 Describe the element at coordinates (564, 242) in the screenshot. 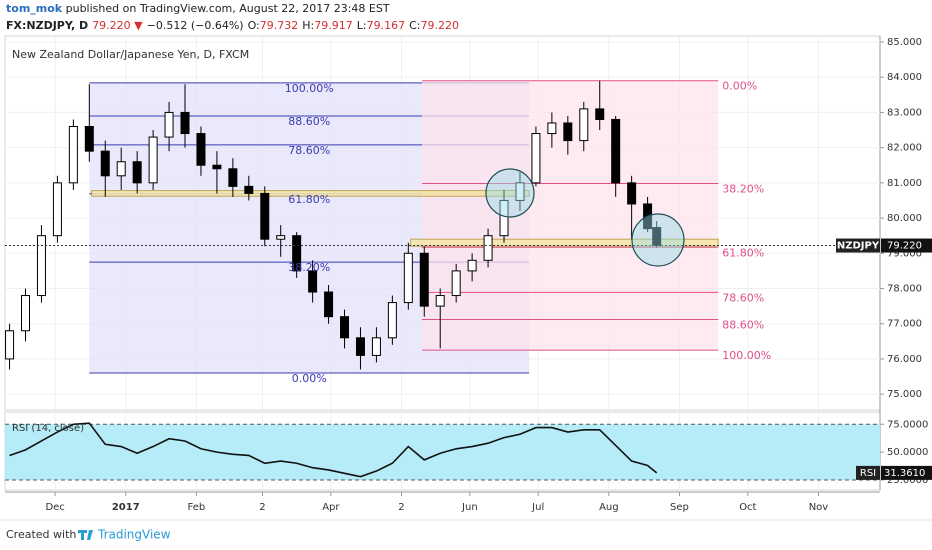

I see `support-zone` at that location.